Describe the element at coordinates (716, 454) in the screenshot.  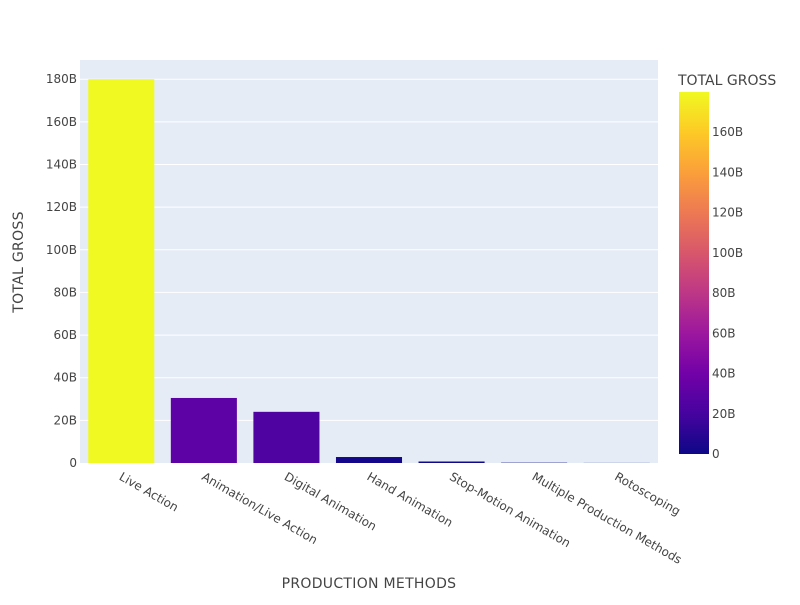
I see `colorbar-tick-label: 0` at that location.